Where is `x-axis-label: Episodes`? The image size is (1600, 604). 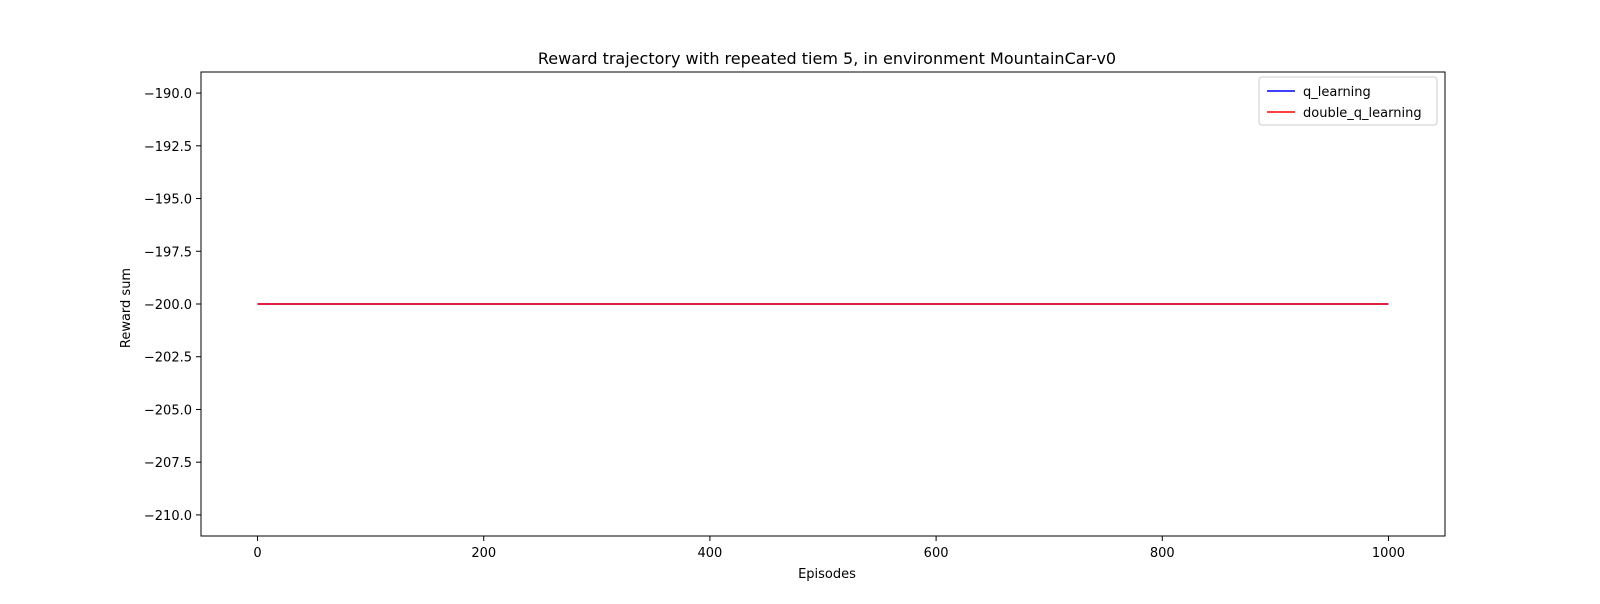 x-axis-label: Episodes is located at coordinates (827, 574).